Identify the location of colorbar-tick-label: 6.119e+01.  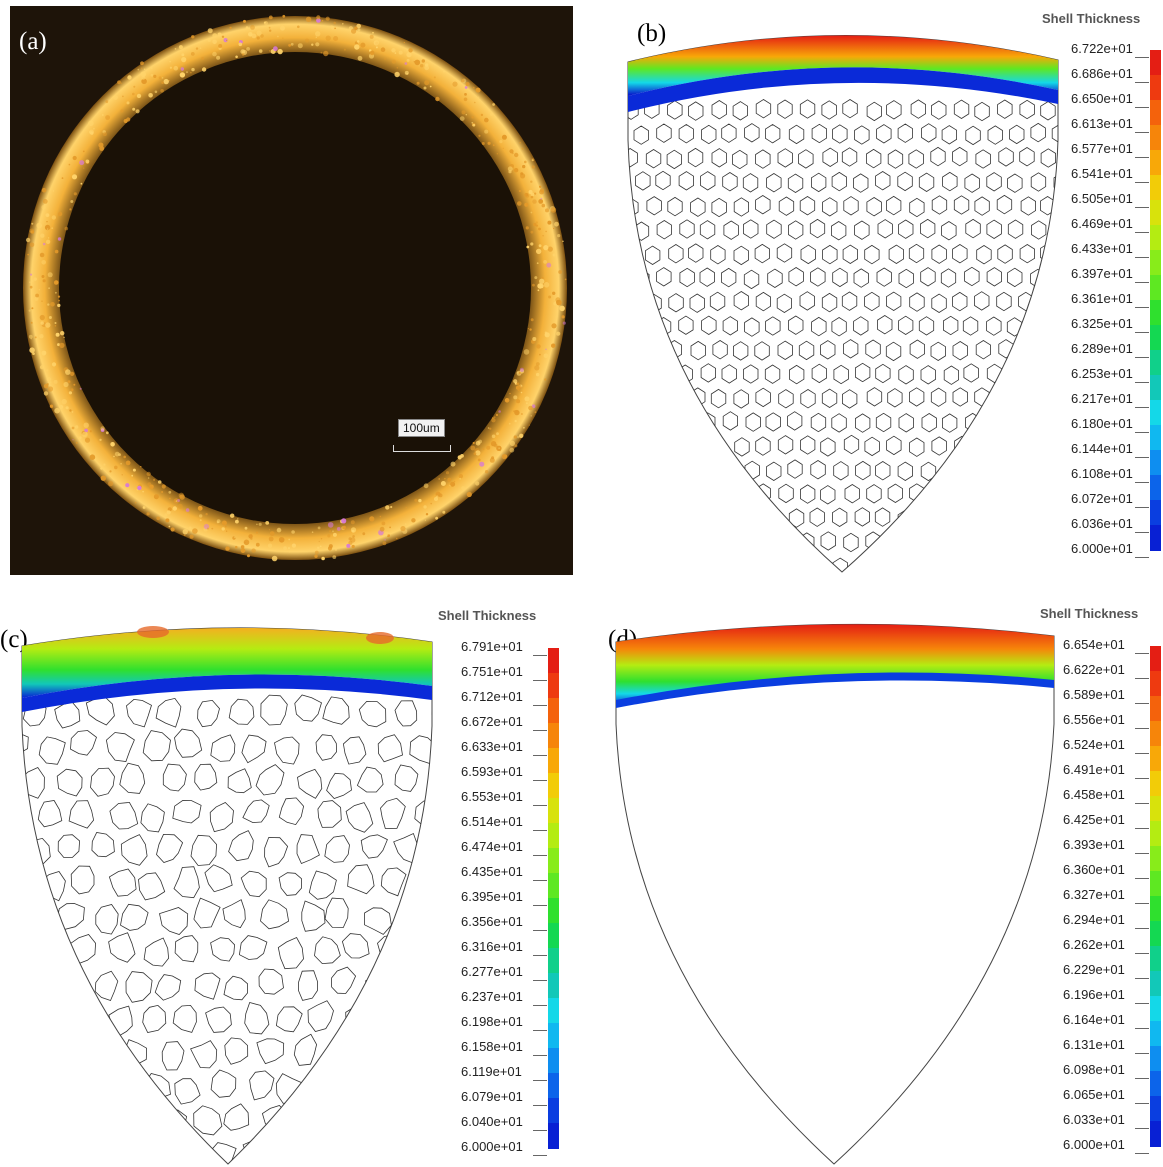
(491, 1071).